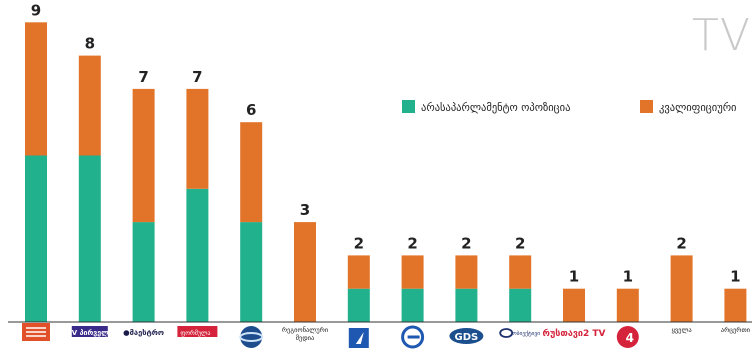 The width and height of the screenshot is (755, 353). I want to click on legend-item-qualified: კვალიფიციური, so click(688, 107).